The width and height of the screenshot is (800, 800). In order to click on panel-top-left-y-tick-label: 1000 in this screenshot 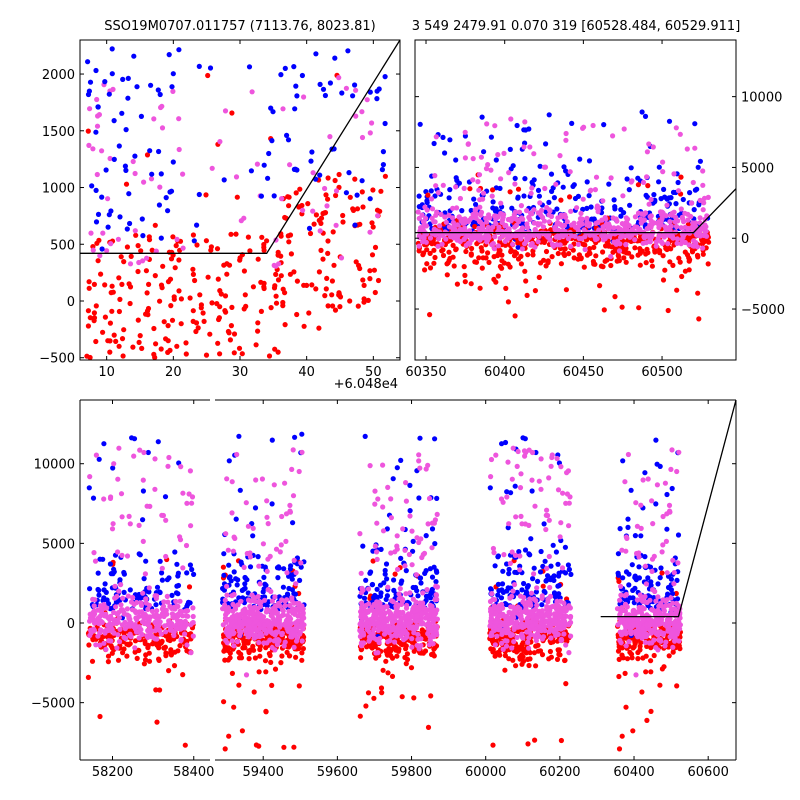, I will do `click(58, 189)`.